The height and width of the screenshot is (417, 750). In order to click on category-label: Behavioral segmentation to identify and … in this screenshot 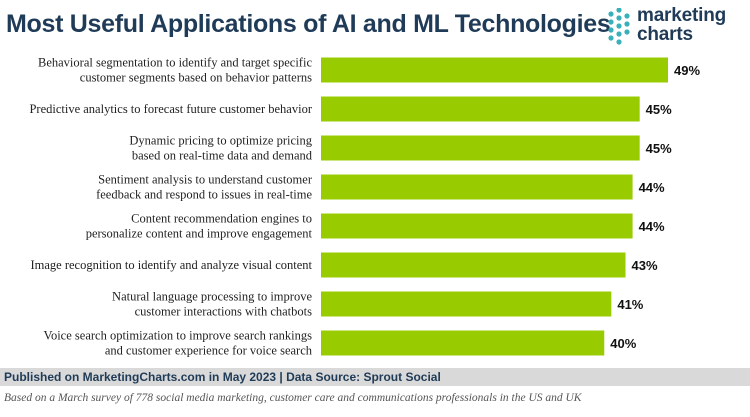, I will do `click(175, 70)`.